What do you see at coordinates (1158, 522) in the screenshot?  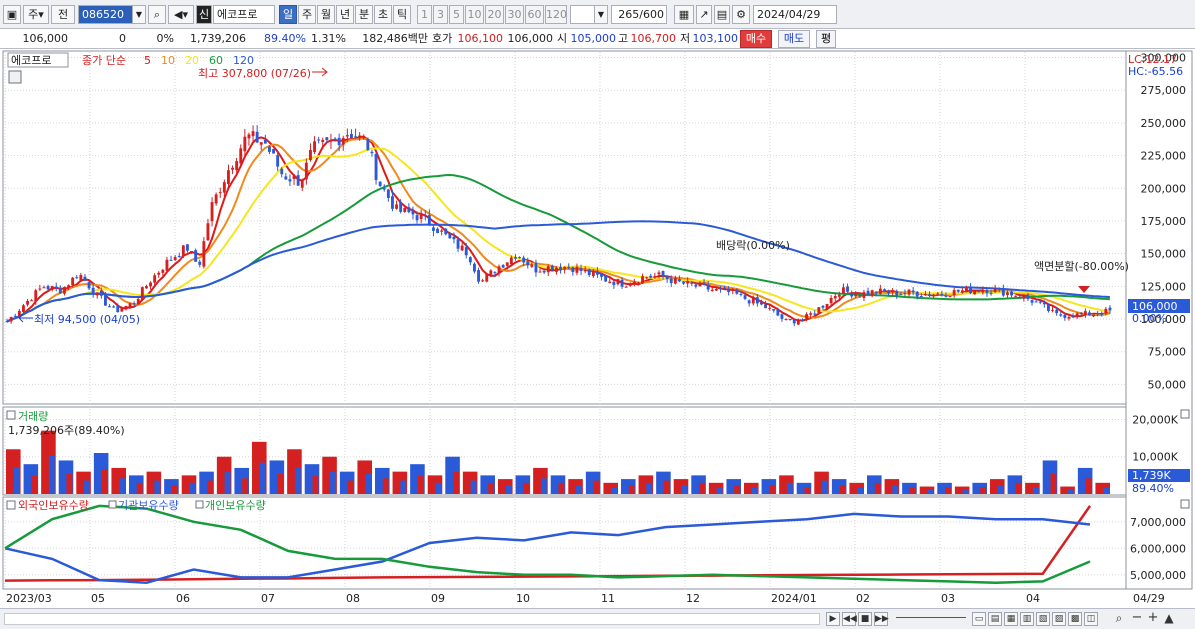 I see `holding-tick: 7,000,000` at bounding box center [1158, 522].